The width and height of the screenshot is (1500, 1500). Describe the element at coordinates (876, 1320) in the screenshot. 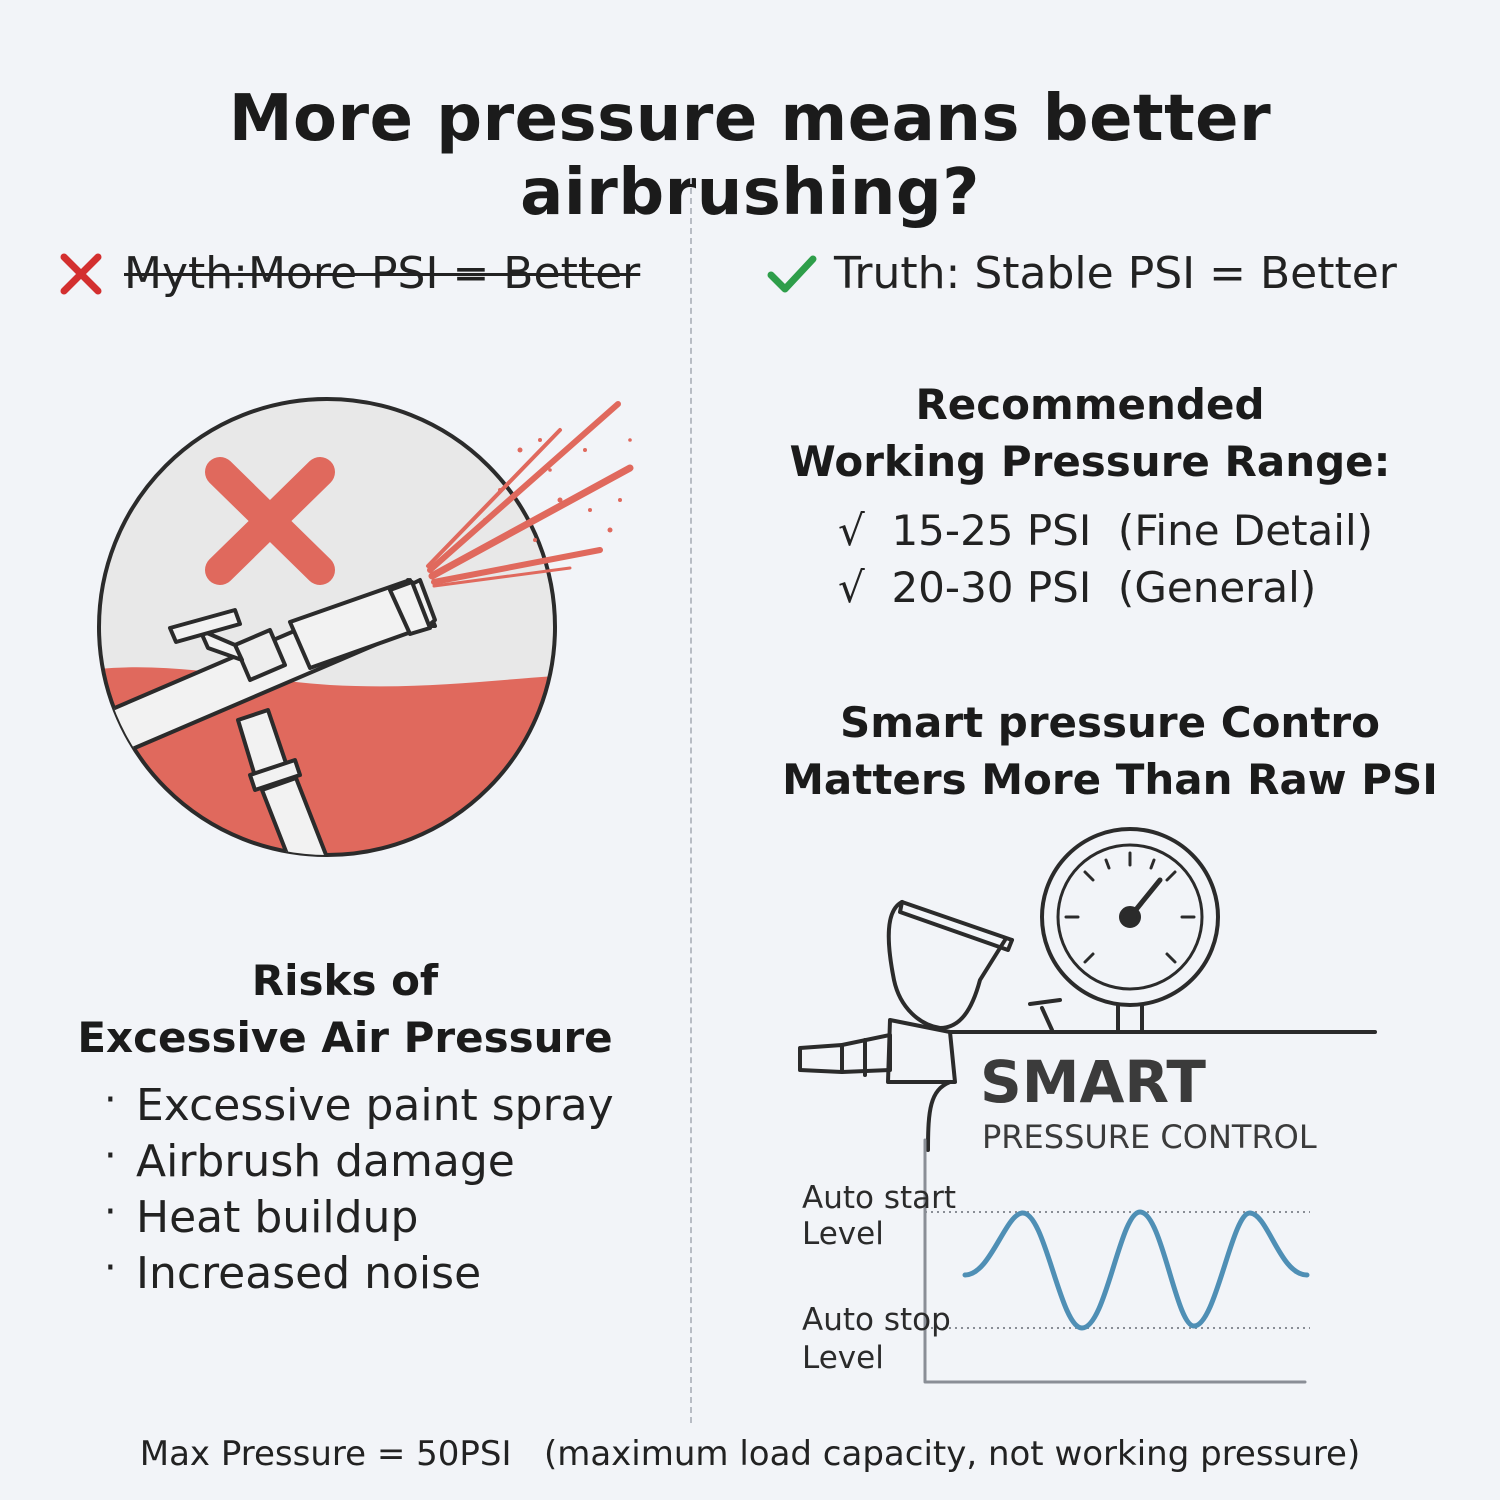

I see `auto-stop-label: Auto stop` at that location.